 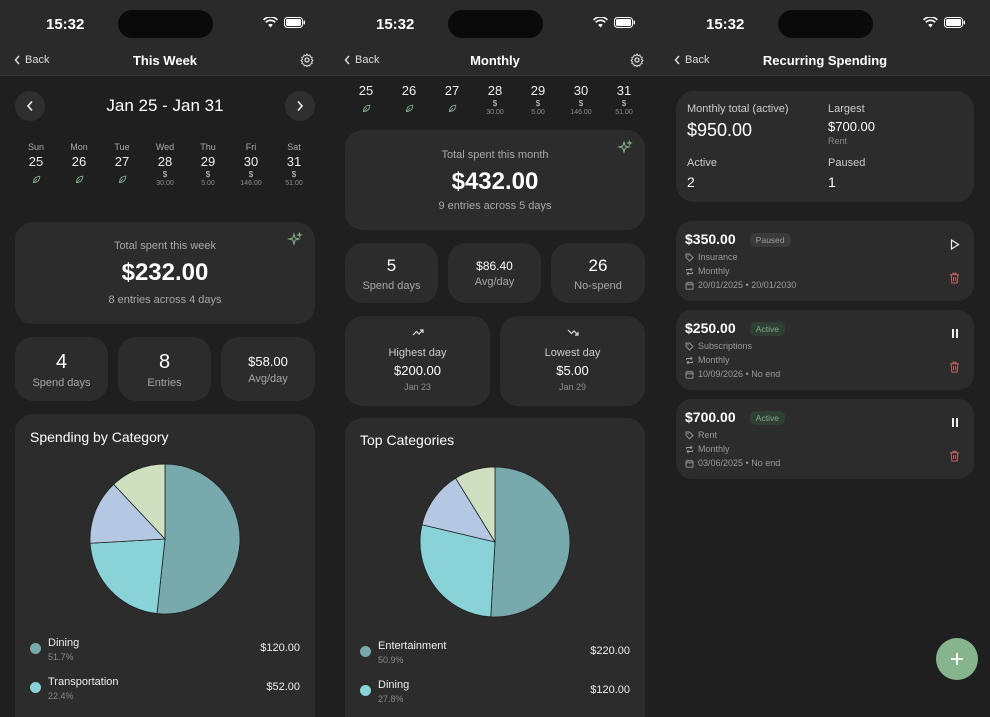 What do you see at coordinates (270, 22) in the screenshot?
I see `wifi-icon` at bounding box center [270, 22].